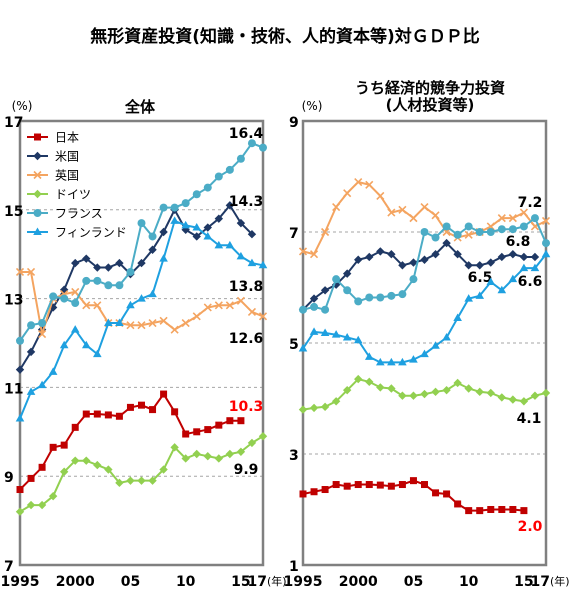  I want to click on series-japan: 2.0, so click(421, 506).